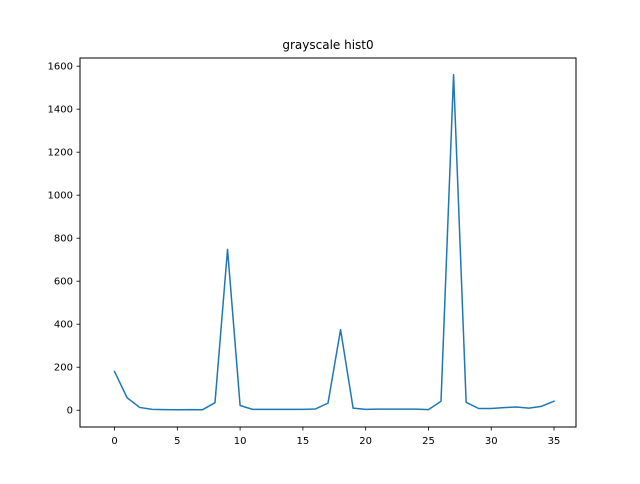  Describe the element at coordinates (63, 282) in the screenshot. I see `y-tick-label: 600` at that location.